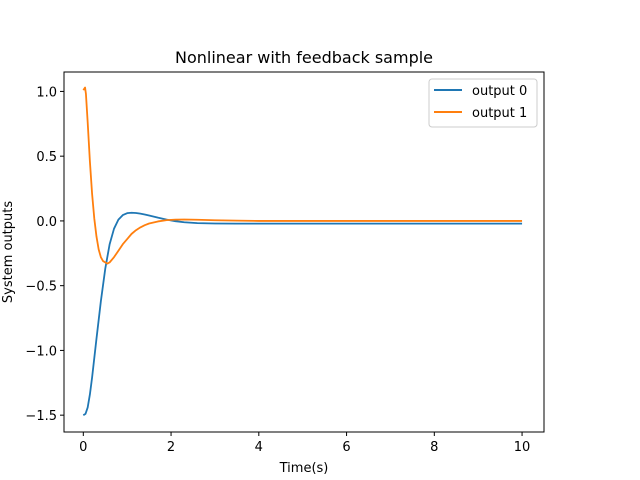  Describe the element at coordinates (499, 91) in the screenshot. I see `legend-label-output-0: output 0` at that location.